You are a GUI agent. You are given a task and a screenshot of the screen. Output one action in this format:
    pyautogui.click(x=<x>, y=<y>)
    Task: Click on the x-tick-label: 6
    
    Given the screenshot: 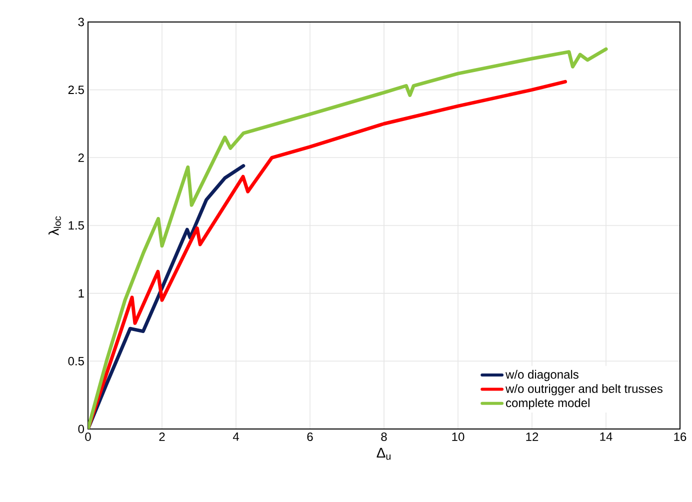 What is the action you would take?
    pyautogui.click(x=310, y=437)
    